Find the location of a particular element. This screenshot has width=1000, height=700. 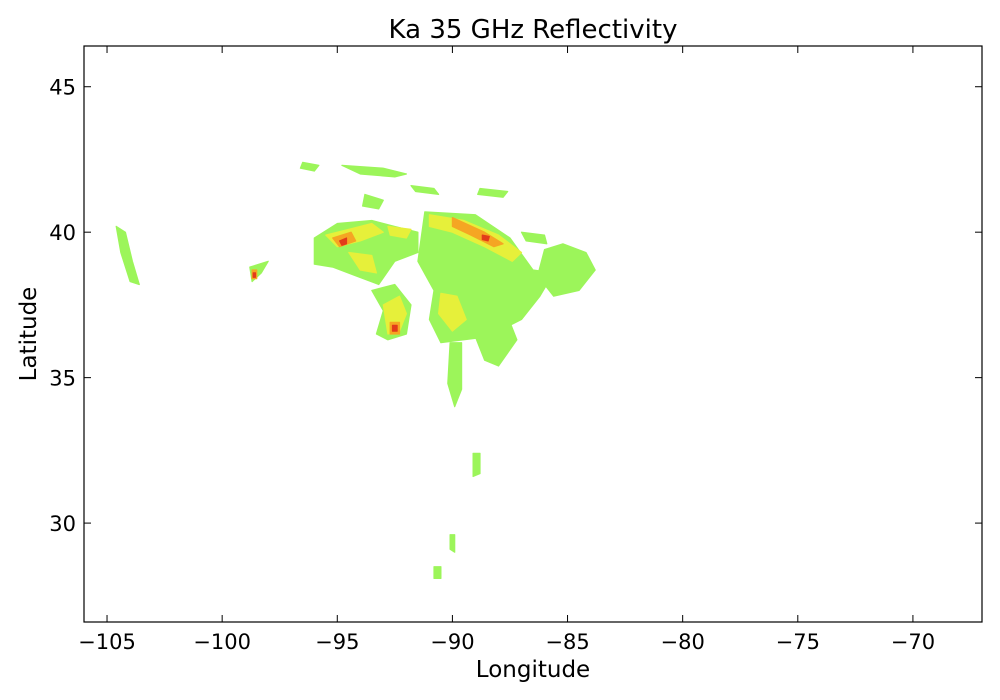

x-tick-label: −90 is located at coordinates (452, 642).